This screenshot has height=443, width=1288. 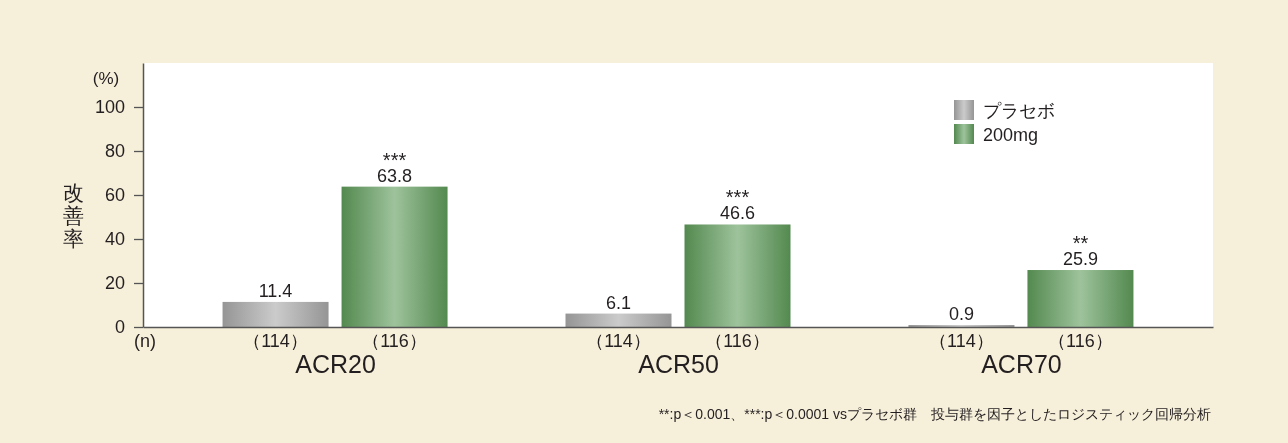 I want to click on text: (n), so click(x=145, y=341).